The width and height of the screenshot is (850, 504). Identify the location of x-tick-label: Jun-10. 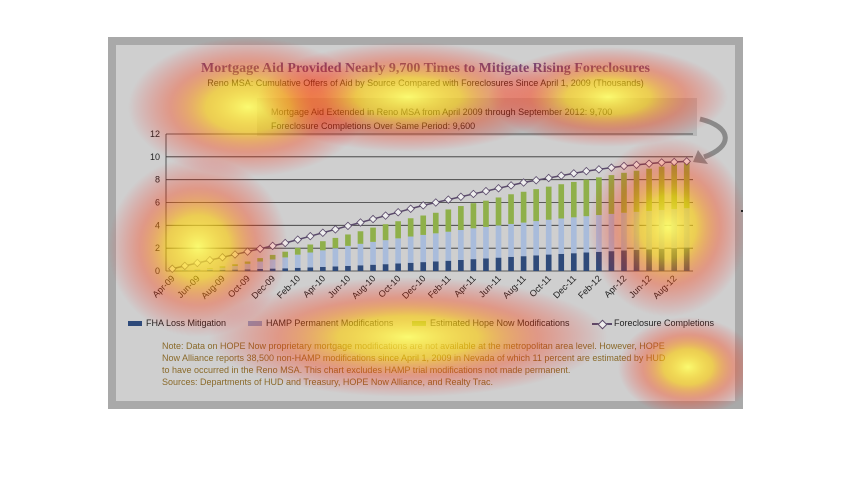
(339, 286).